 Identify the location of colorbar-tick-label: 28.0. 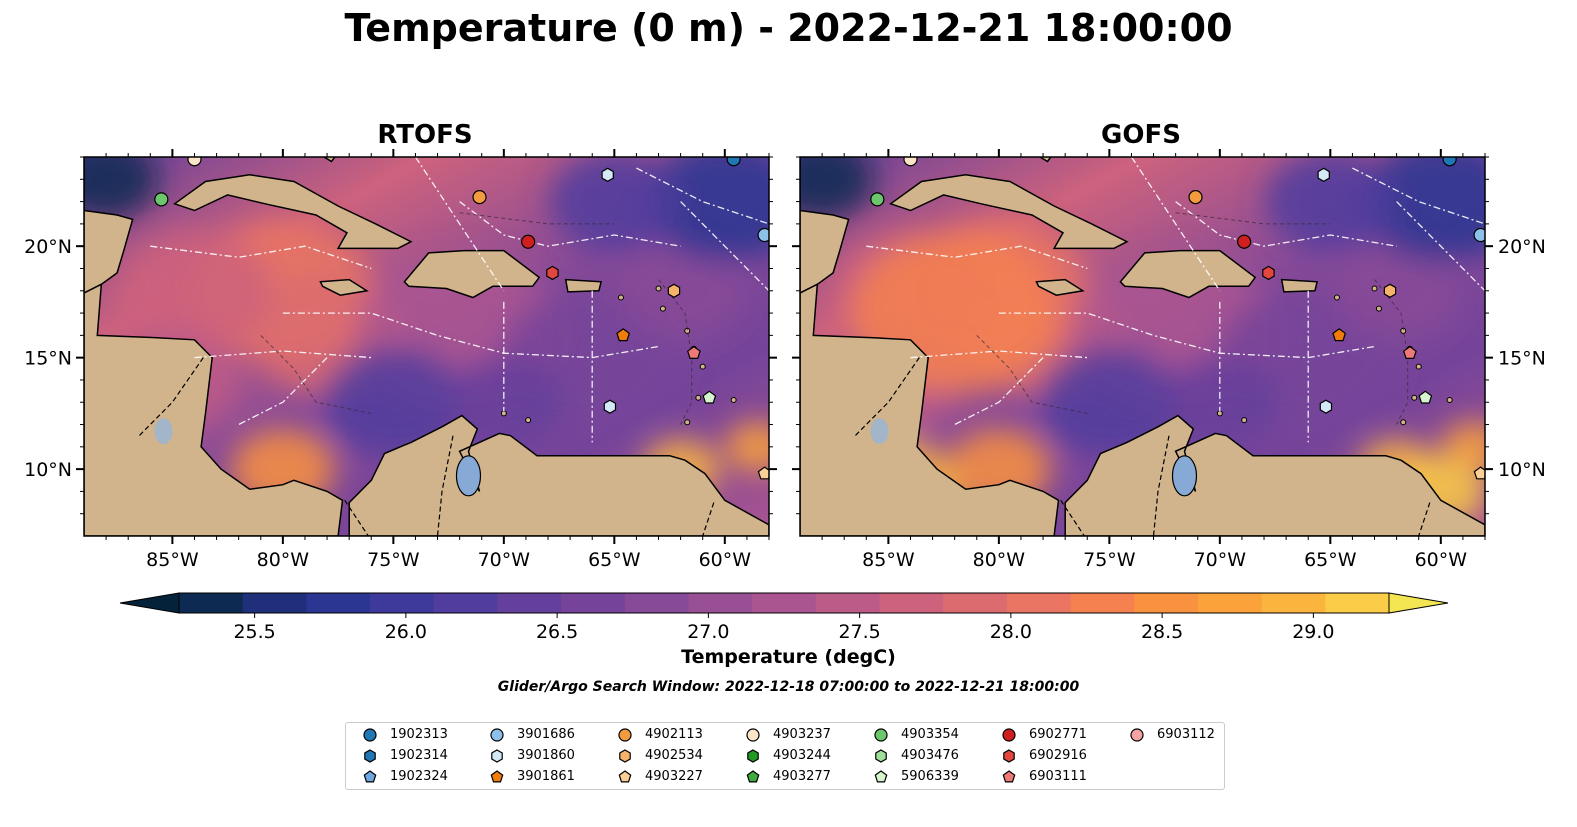
(1011, 630).